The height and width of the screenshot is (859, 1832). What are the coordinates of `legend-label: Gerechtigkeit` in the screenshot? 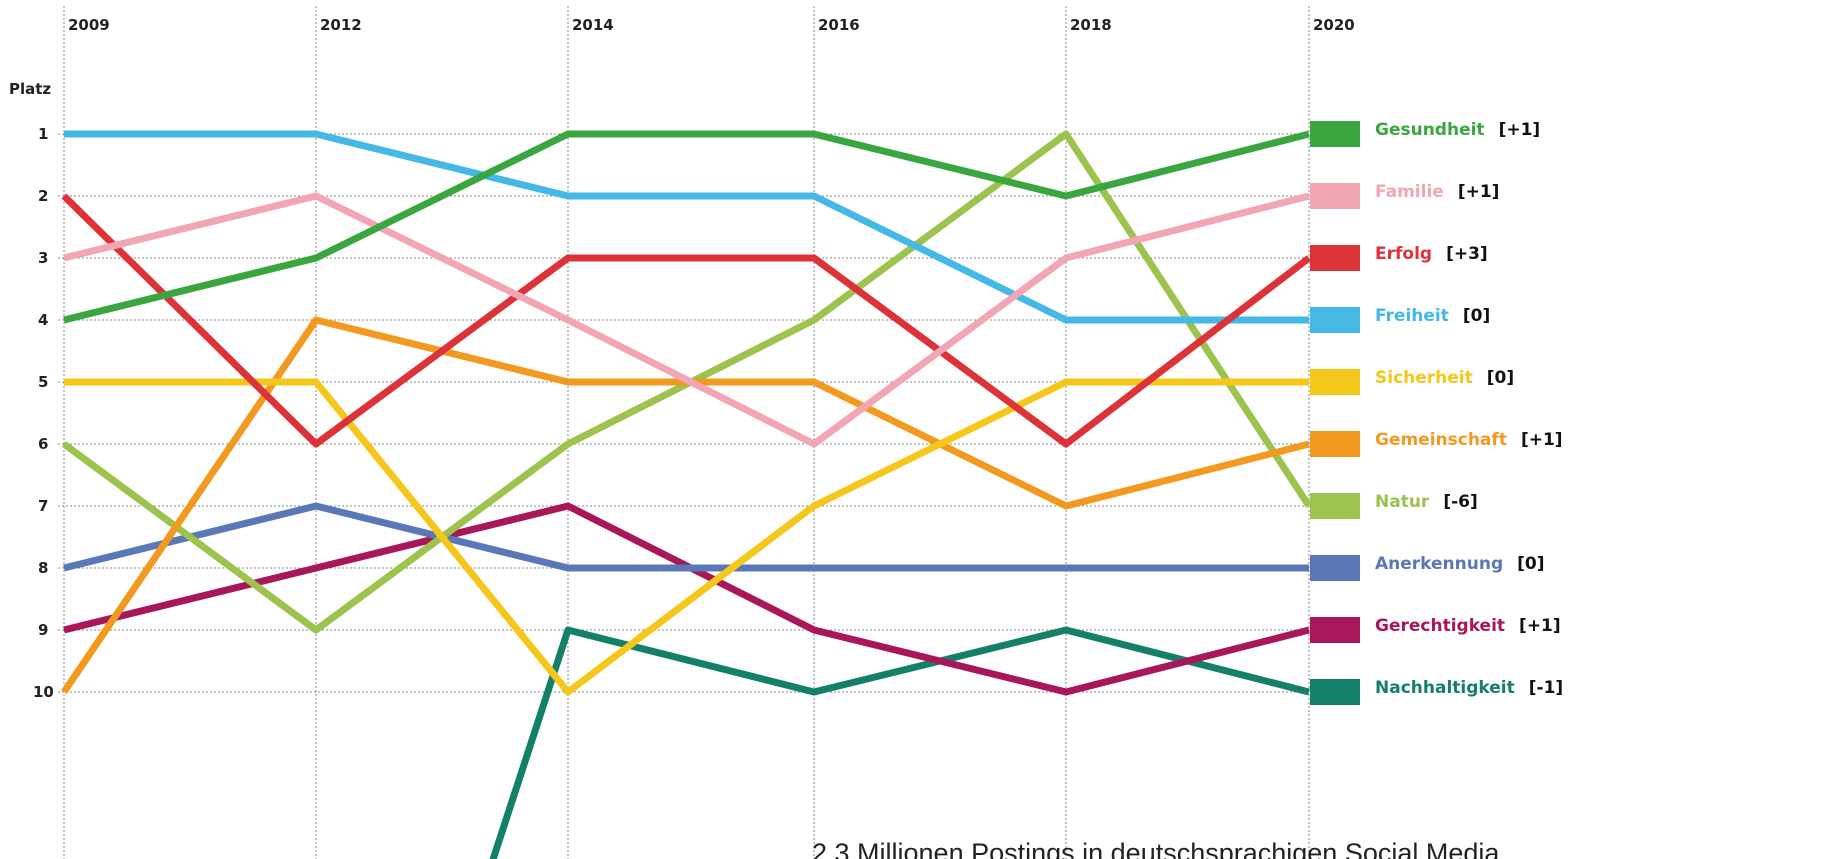 It's located at (1440, 626).